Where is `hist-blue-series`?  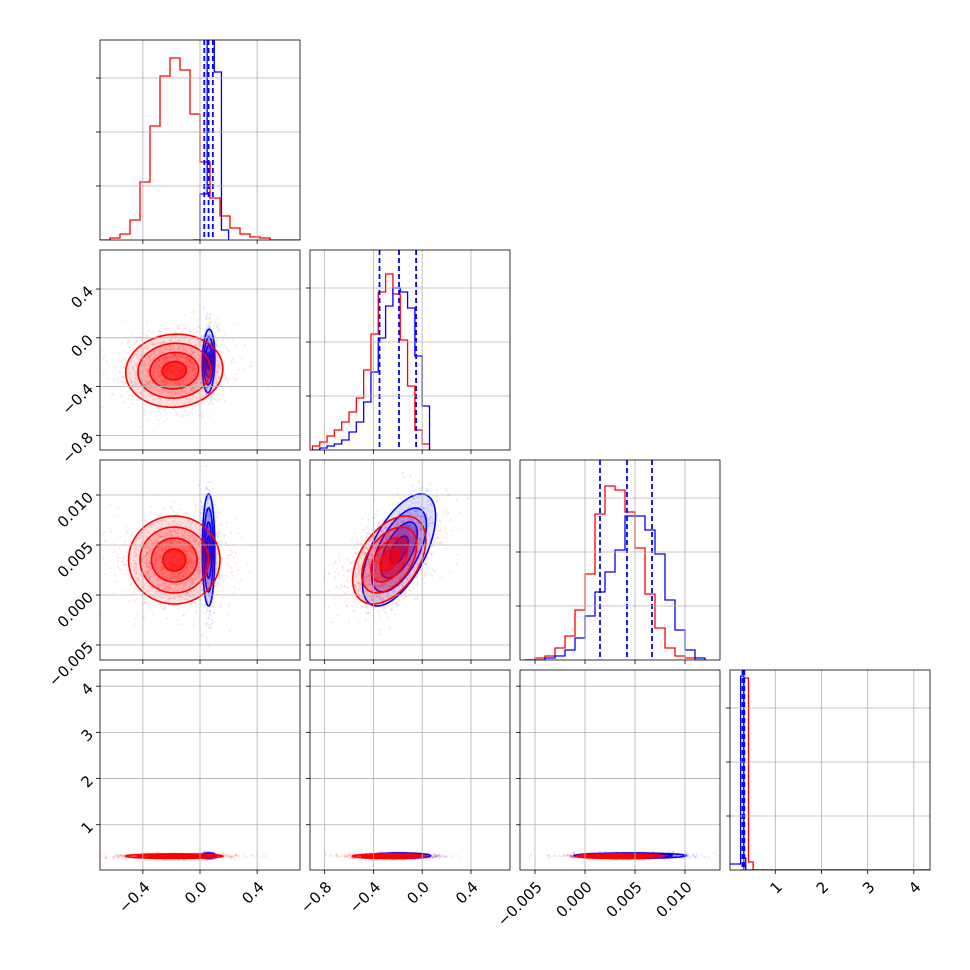
hist-blue-series is located at coordinates (211, 140).